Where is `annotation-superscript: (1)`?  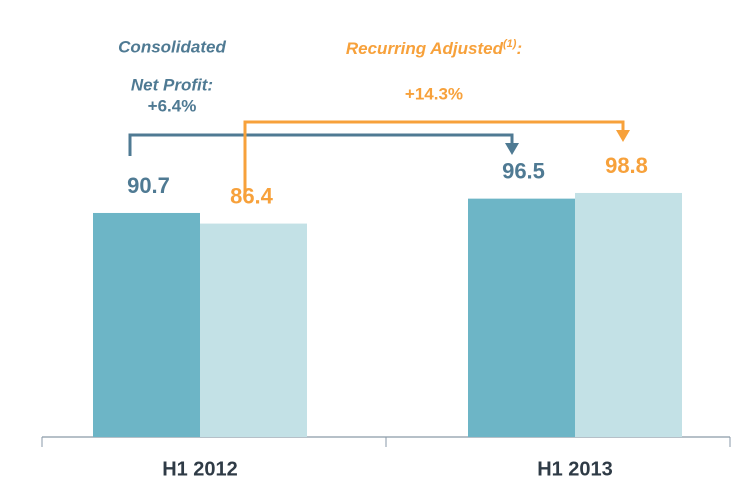 annotation-superscript: (1) is located at coordinates (510, 44).